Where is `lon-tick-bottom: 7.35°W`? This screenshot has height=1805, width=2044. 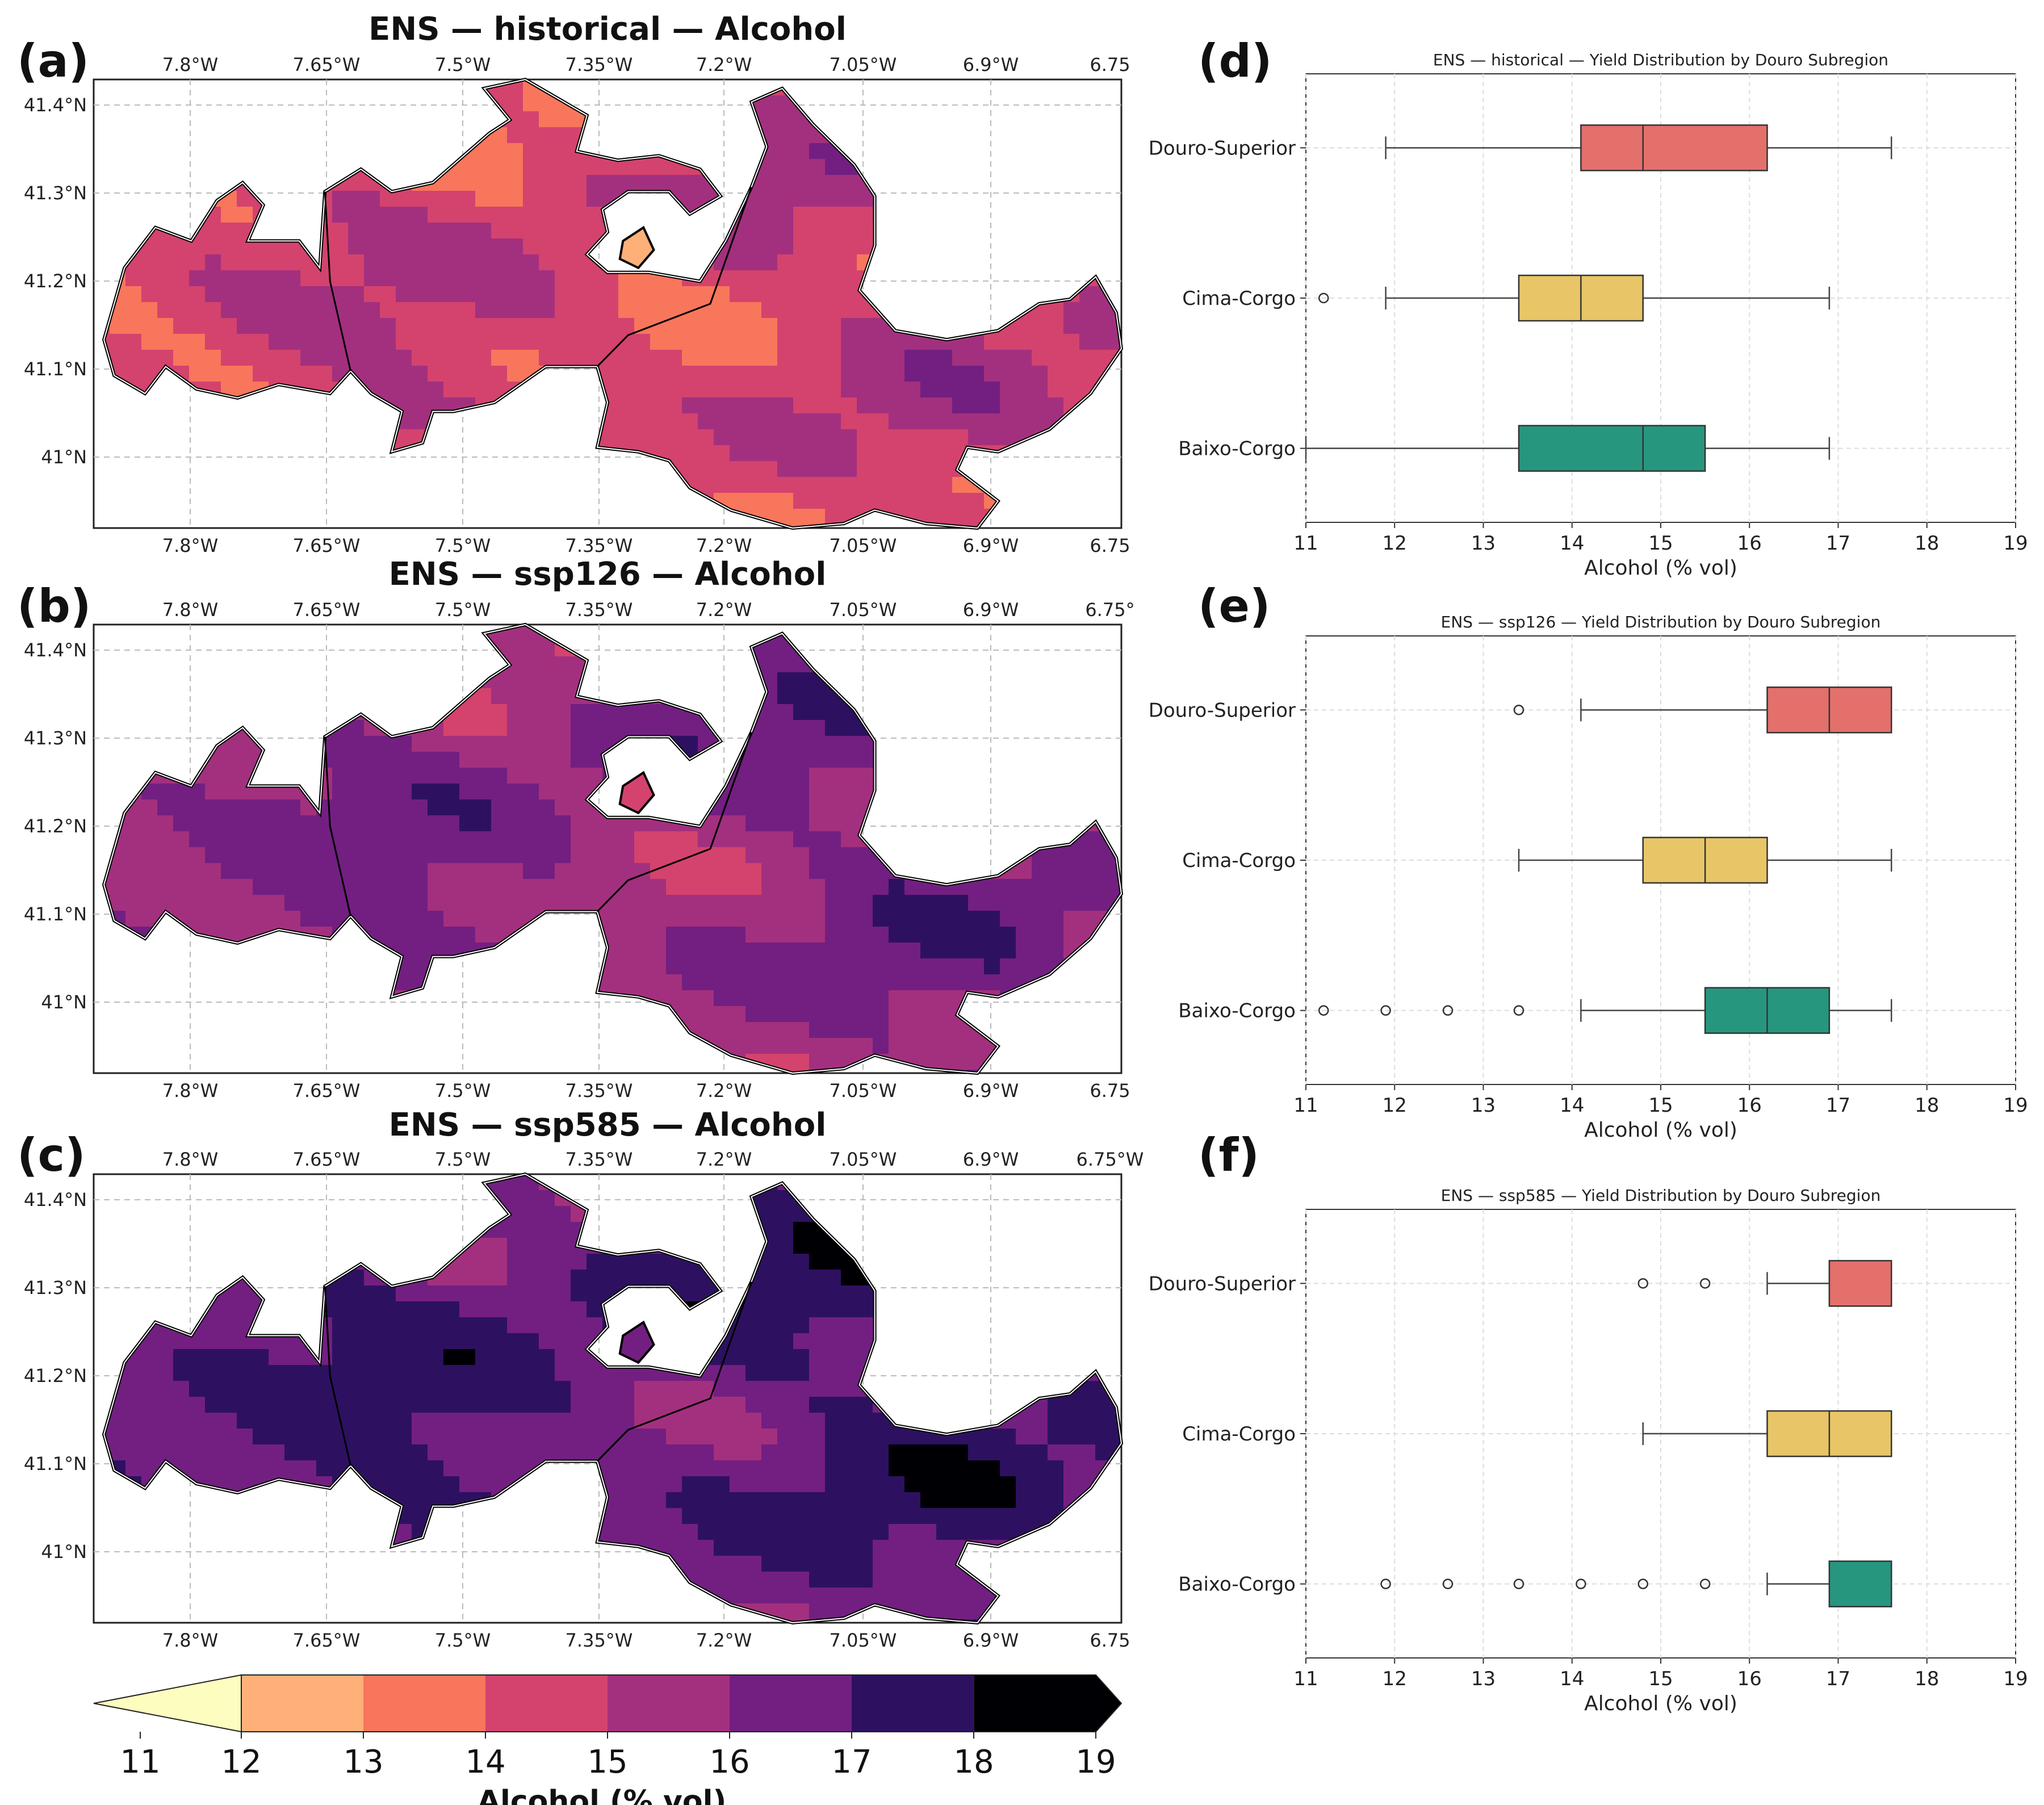
lon-tick-bottom: 7.35°W is located at coordinates (599, 1091).